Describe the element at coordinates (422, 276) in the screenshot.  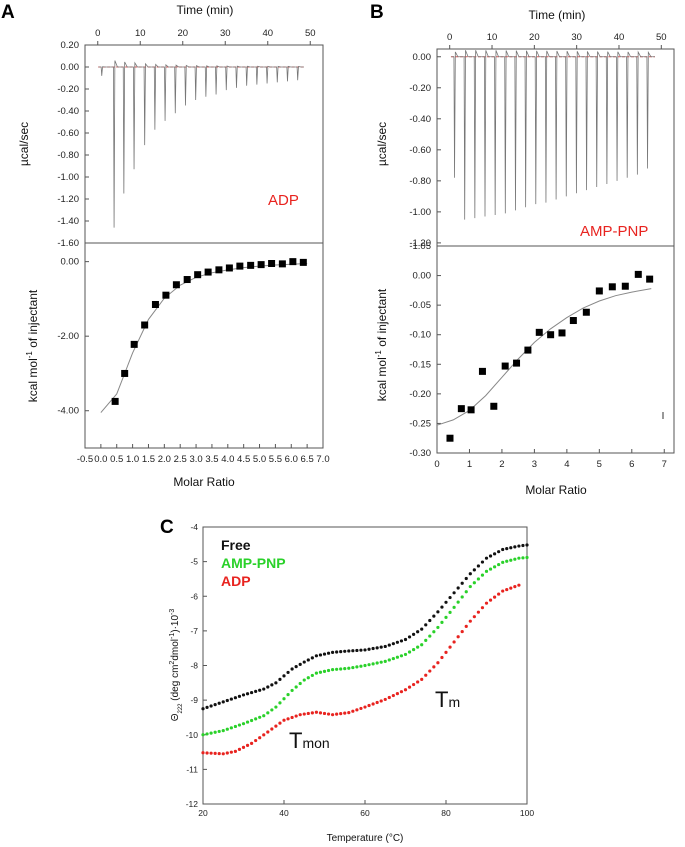
I see `iso-ytick-label: 0.00` at that location.